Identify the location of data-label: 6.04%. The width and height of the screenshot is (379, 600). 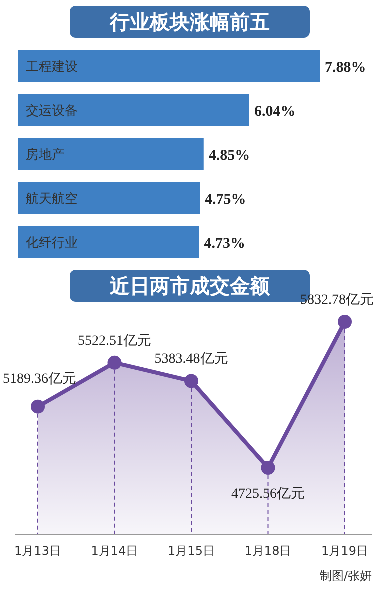
(275, 112).